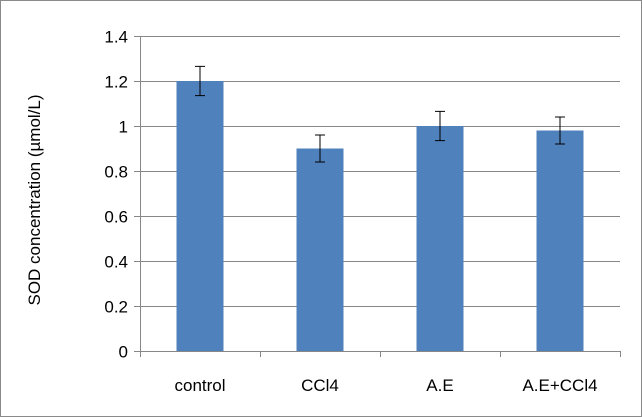 Image resolution: width=642 pixels, height=417 pixels. What do you see at coordinates (116, 217) in the screenshot?
I see `y-tick-label: 0.6` at bounding box center [116, 217].